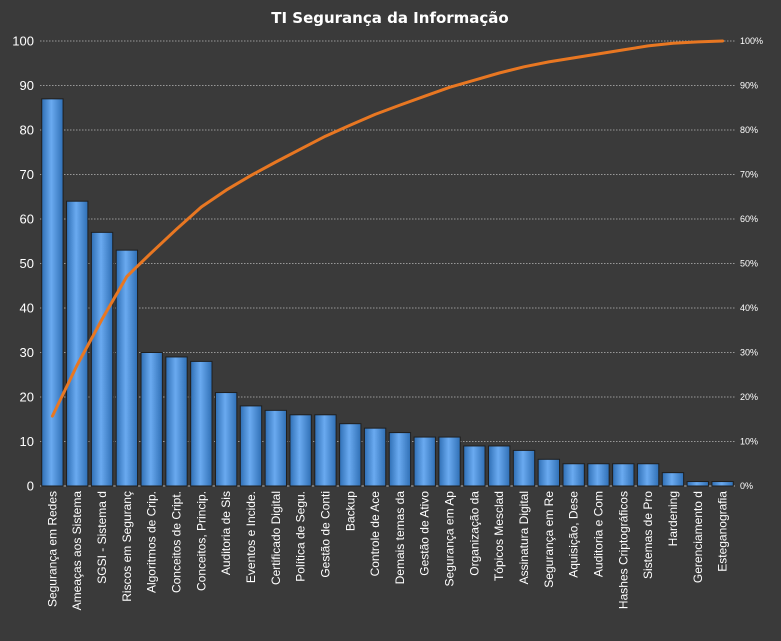  What do you see at coordinates (524, 537) in the screenshot?
I see `x-tick-label: Assinatura Digital` at bounding box center [524, 537].